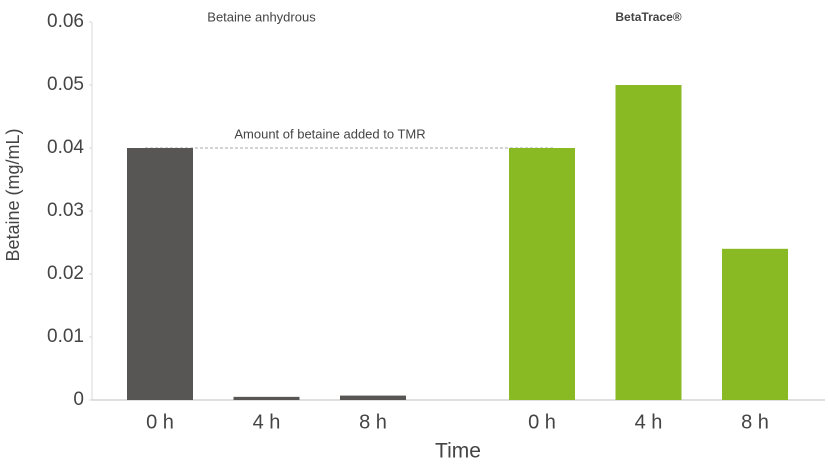  I want to click on y-tick-label: 0, so click(78, 399).